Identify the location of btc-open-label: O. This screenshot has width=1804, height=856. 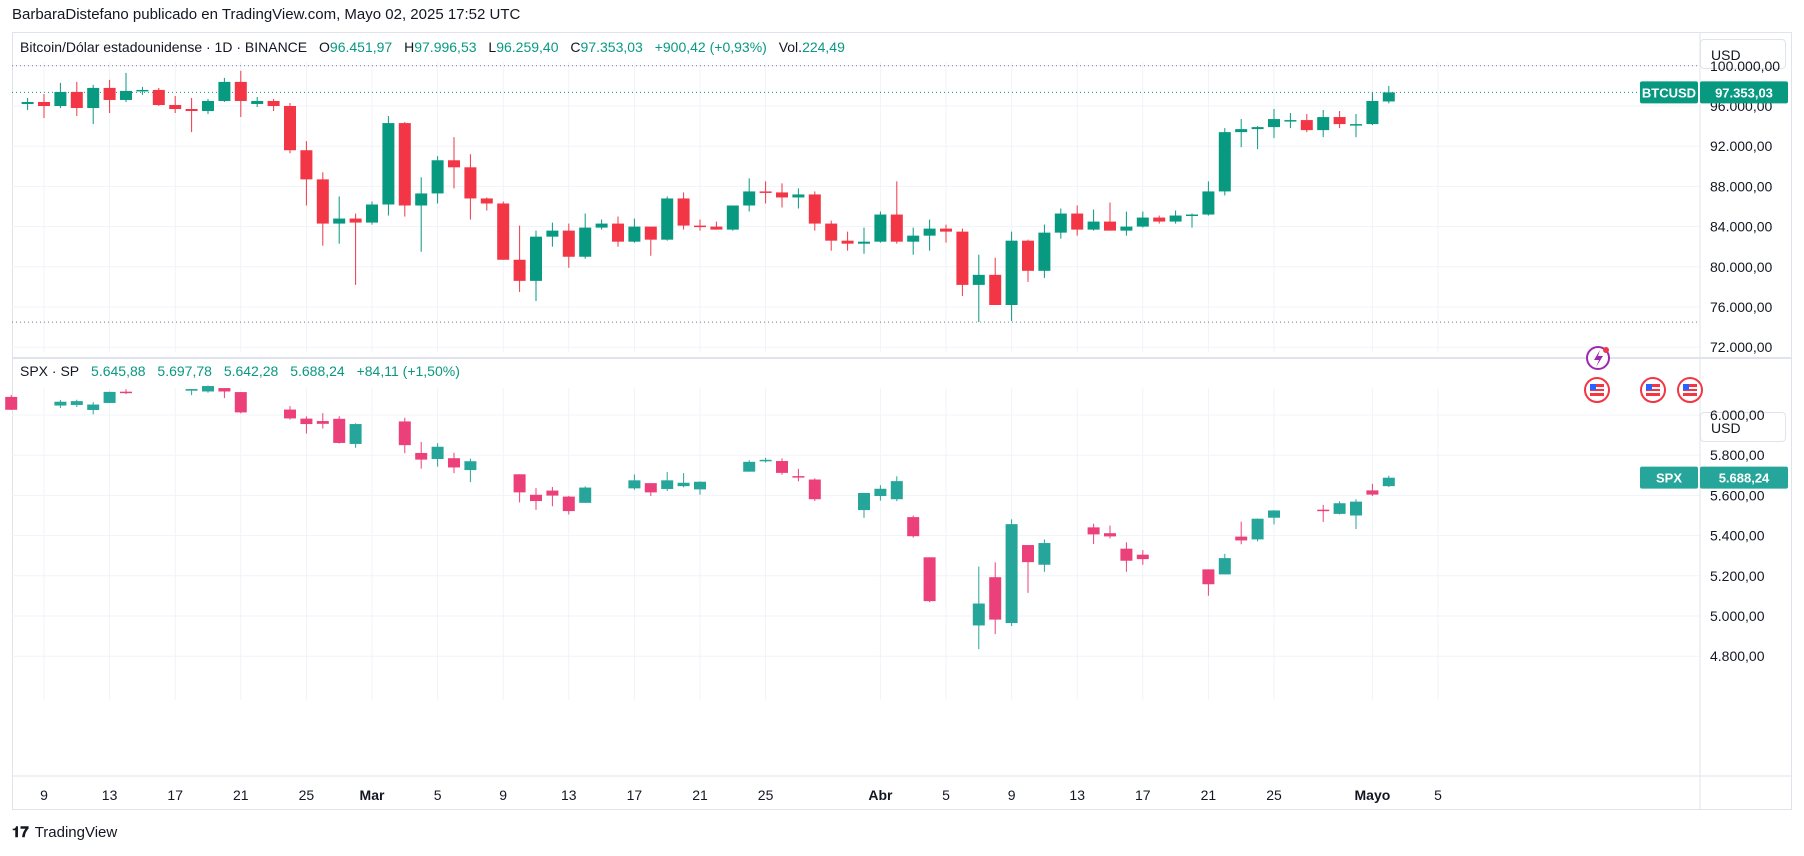
(324, 47).